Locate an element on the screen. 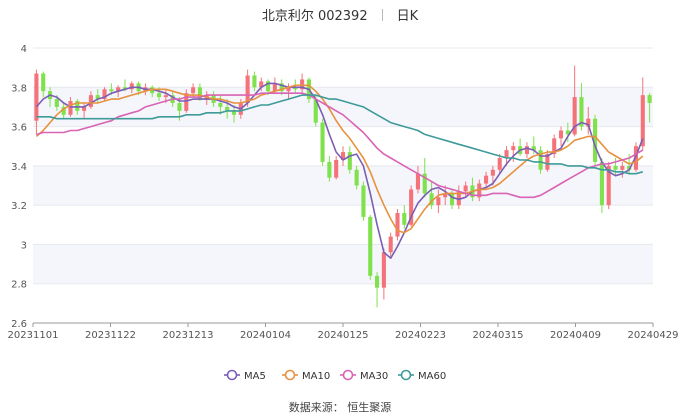 The height and width of the screenshot is (415, 680). x-tick-label: 20240223 is located at coordinates (420, 335).